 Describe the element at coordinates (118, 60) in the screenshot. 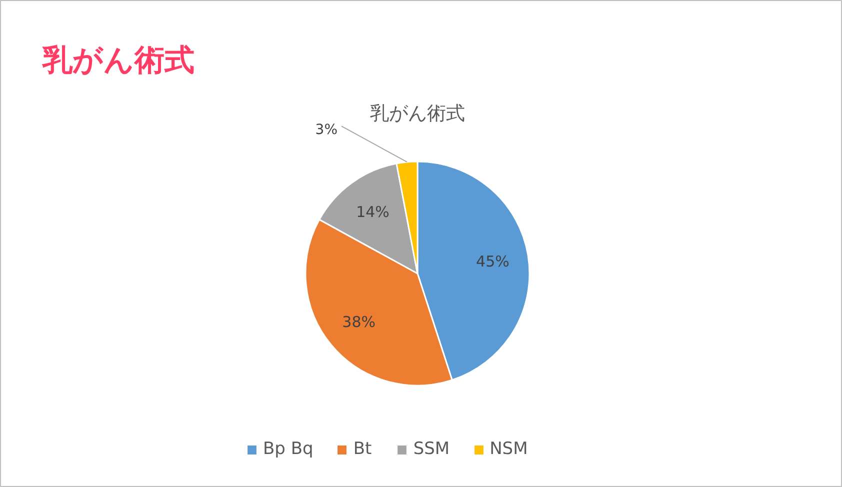

I see `chart-title: 乳がん術式` at that location.